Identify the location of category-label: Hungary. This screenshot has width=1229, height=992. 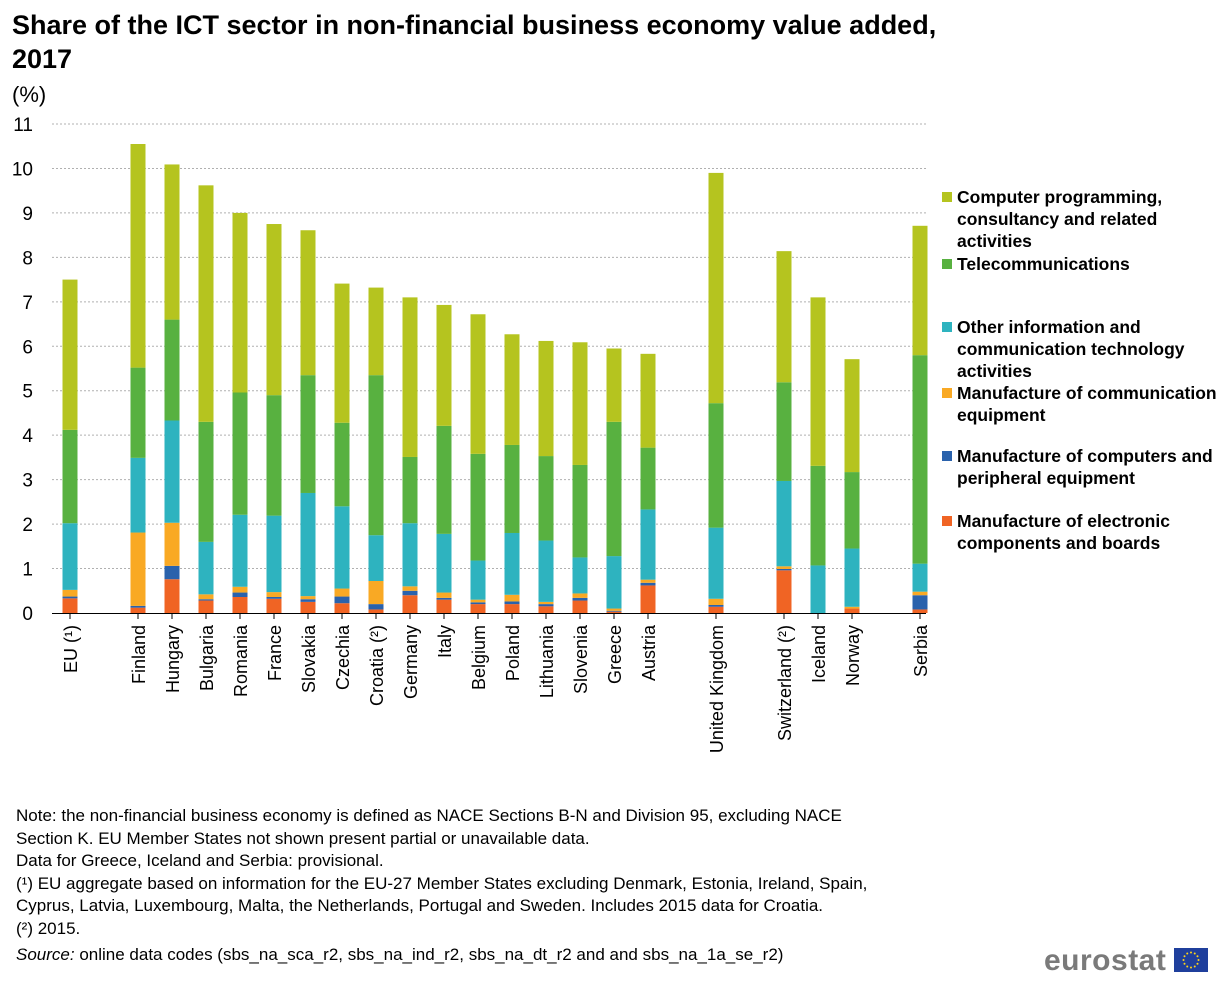
(173, 659).